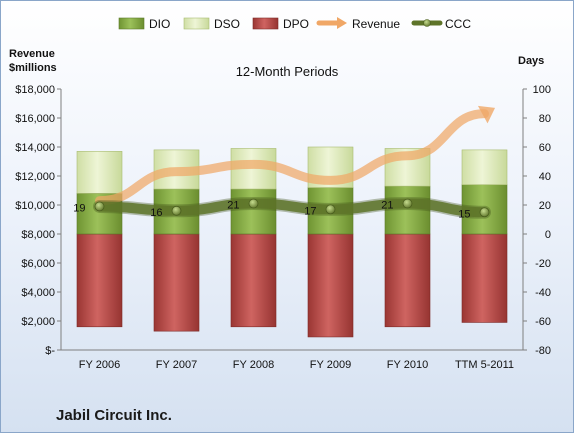  Describe the element at coordinates (99, 365) in the screenshot. I see `category-label: FY 2006` at that location.